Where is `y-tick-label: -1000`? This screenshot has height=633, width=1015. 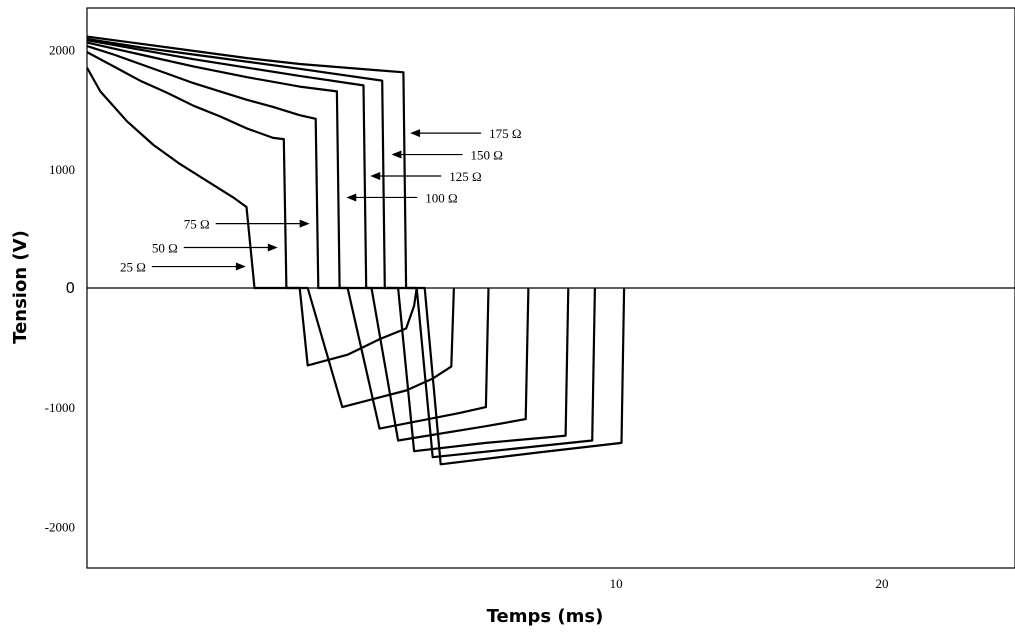 y-tick-label: -1000 is located at coordinates (60, 407).